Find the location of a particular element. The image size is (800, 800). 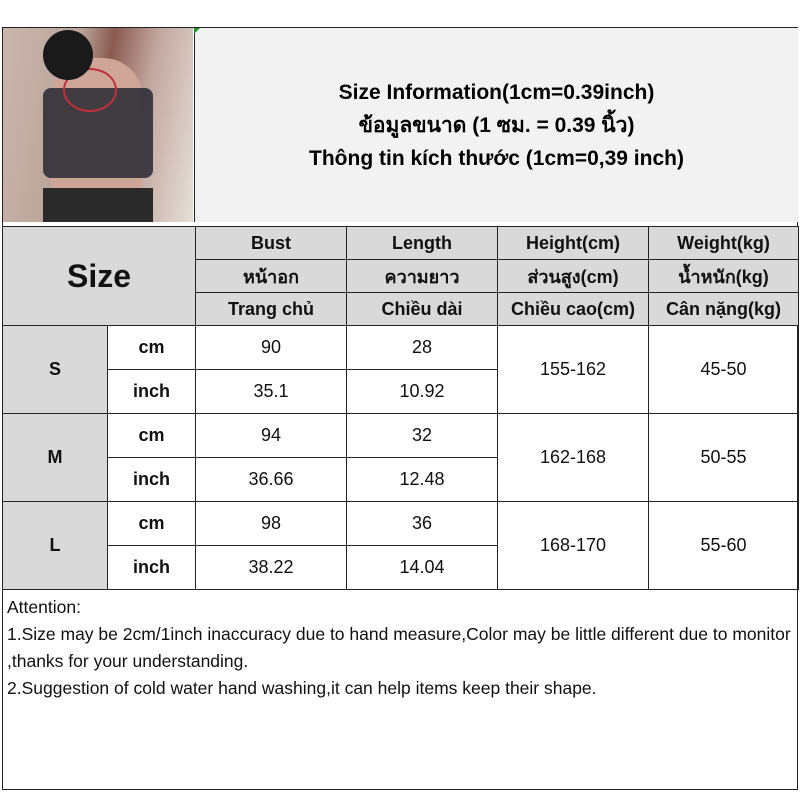

col-header: Cân nặng(kg) is located at coordinates (723, 309).